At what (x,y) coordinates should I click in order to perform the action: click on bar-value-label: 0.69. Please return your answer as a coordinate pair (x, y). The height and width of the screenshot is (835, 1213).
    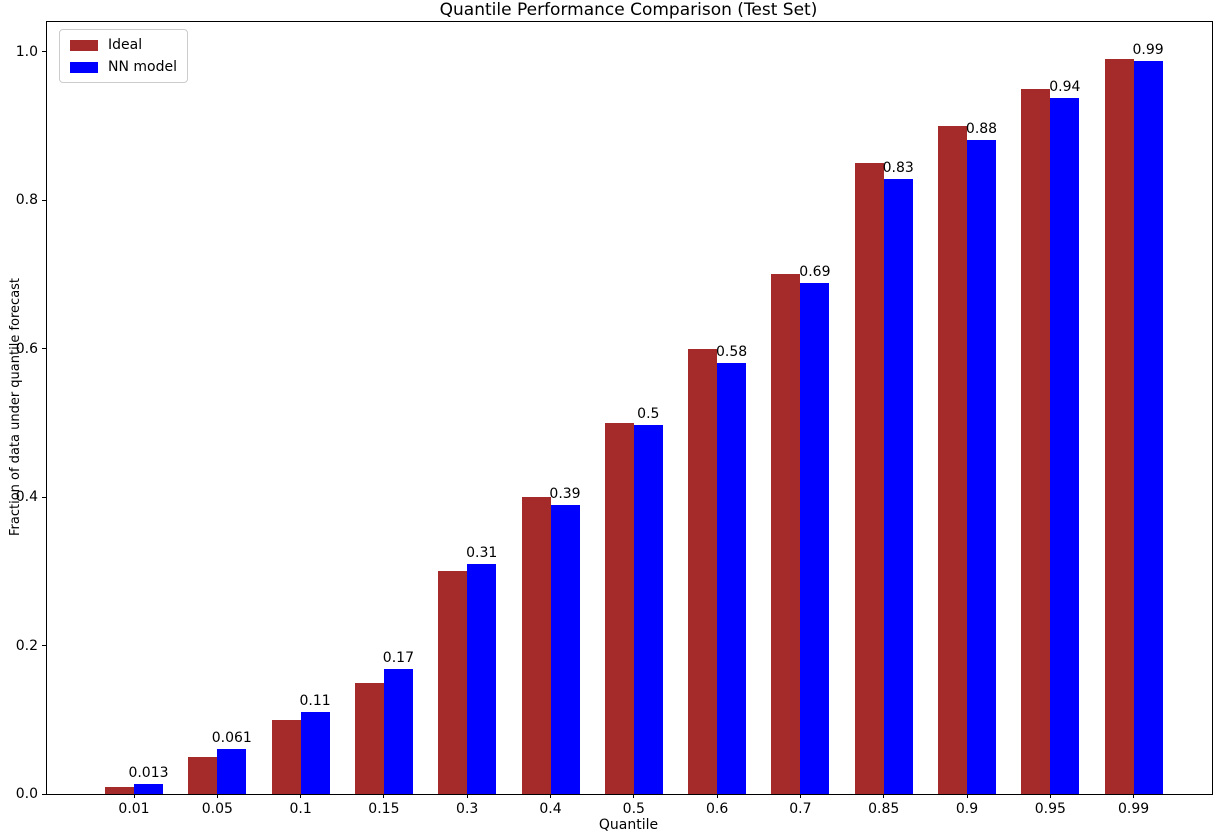
    Looking at the image, I should click on (815, 272).